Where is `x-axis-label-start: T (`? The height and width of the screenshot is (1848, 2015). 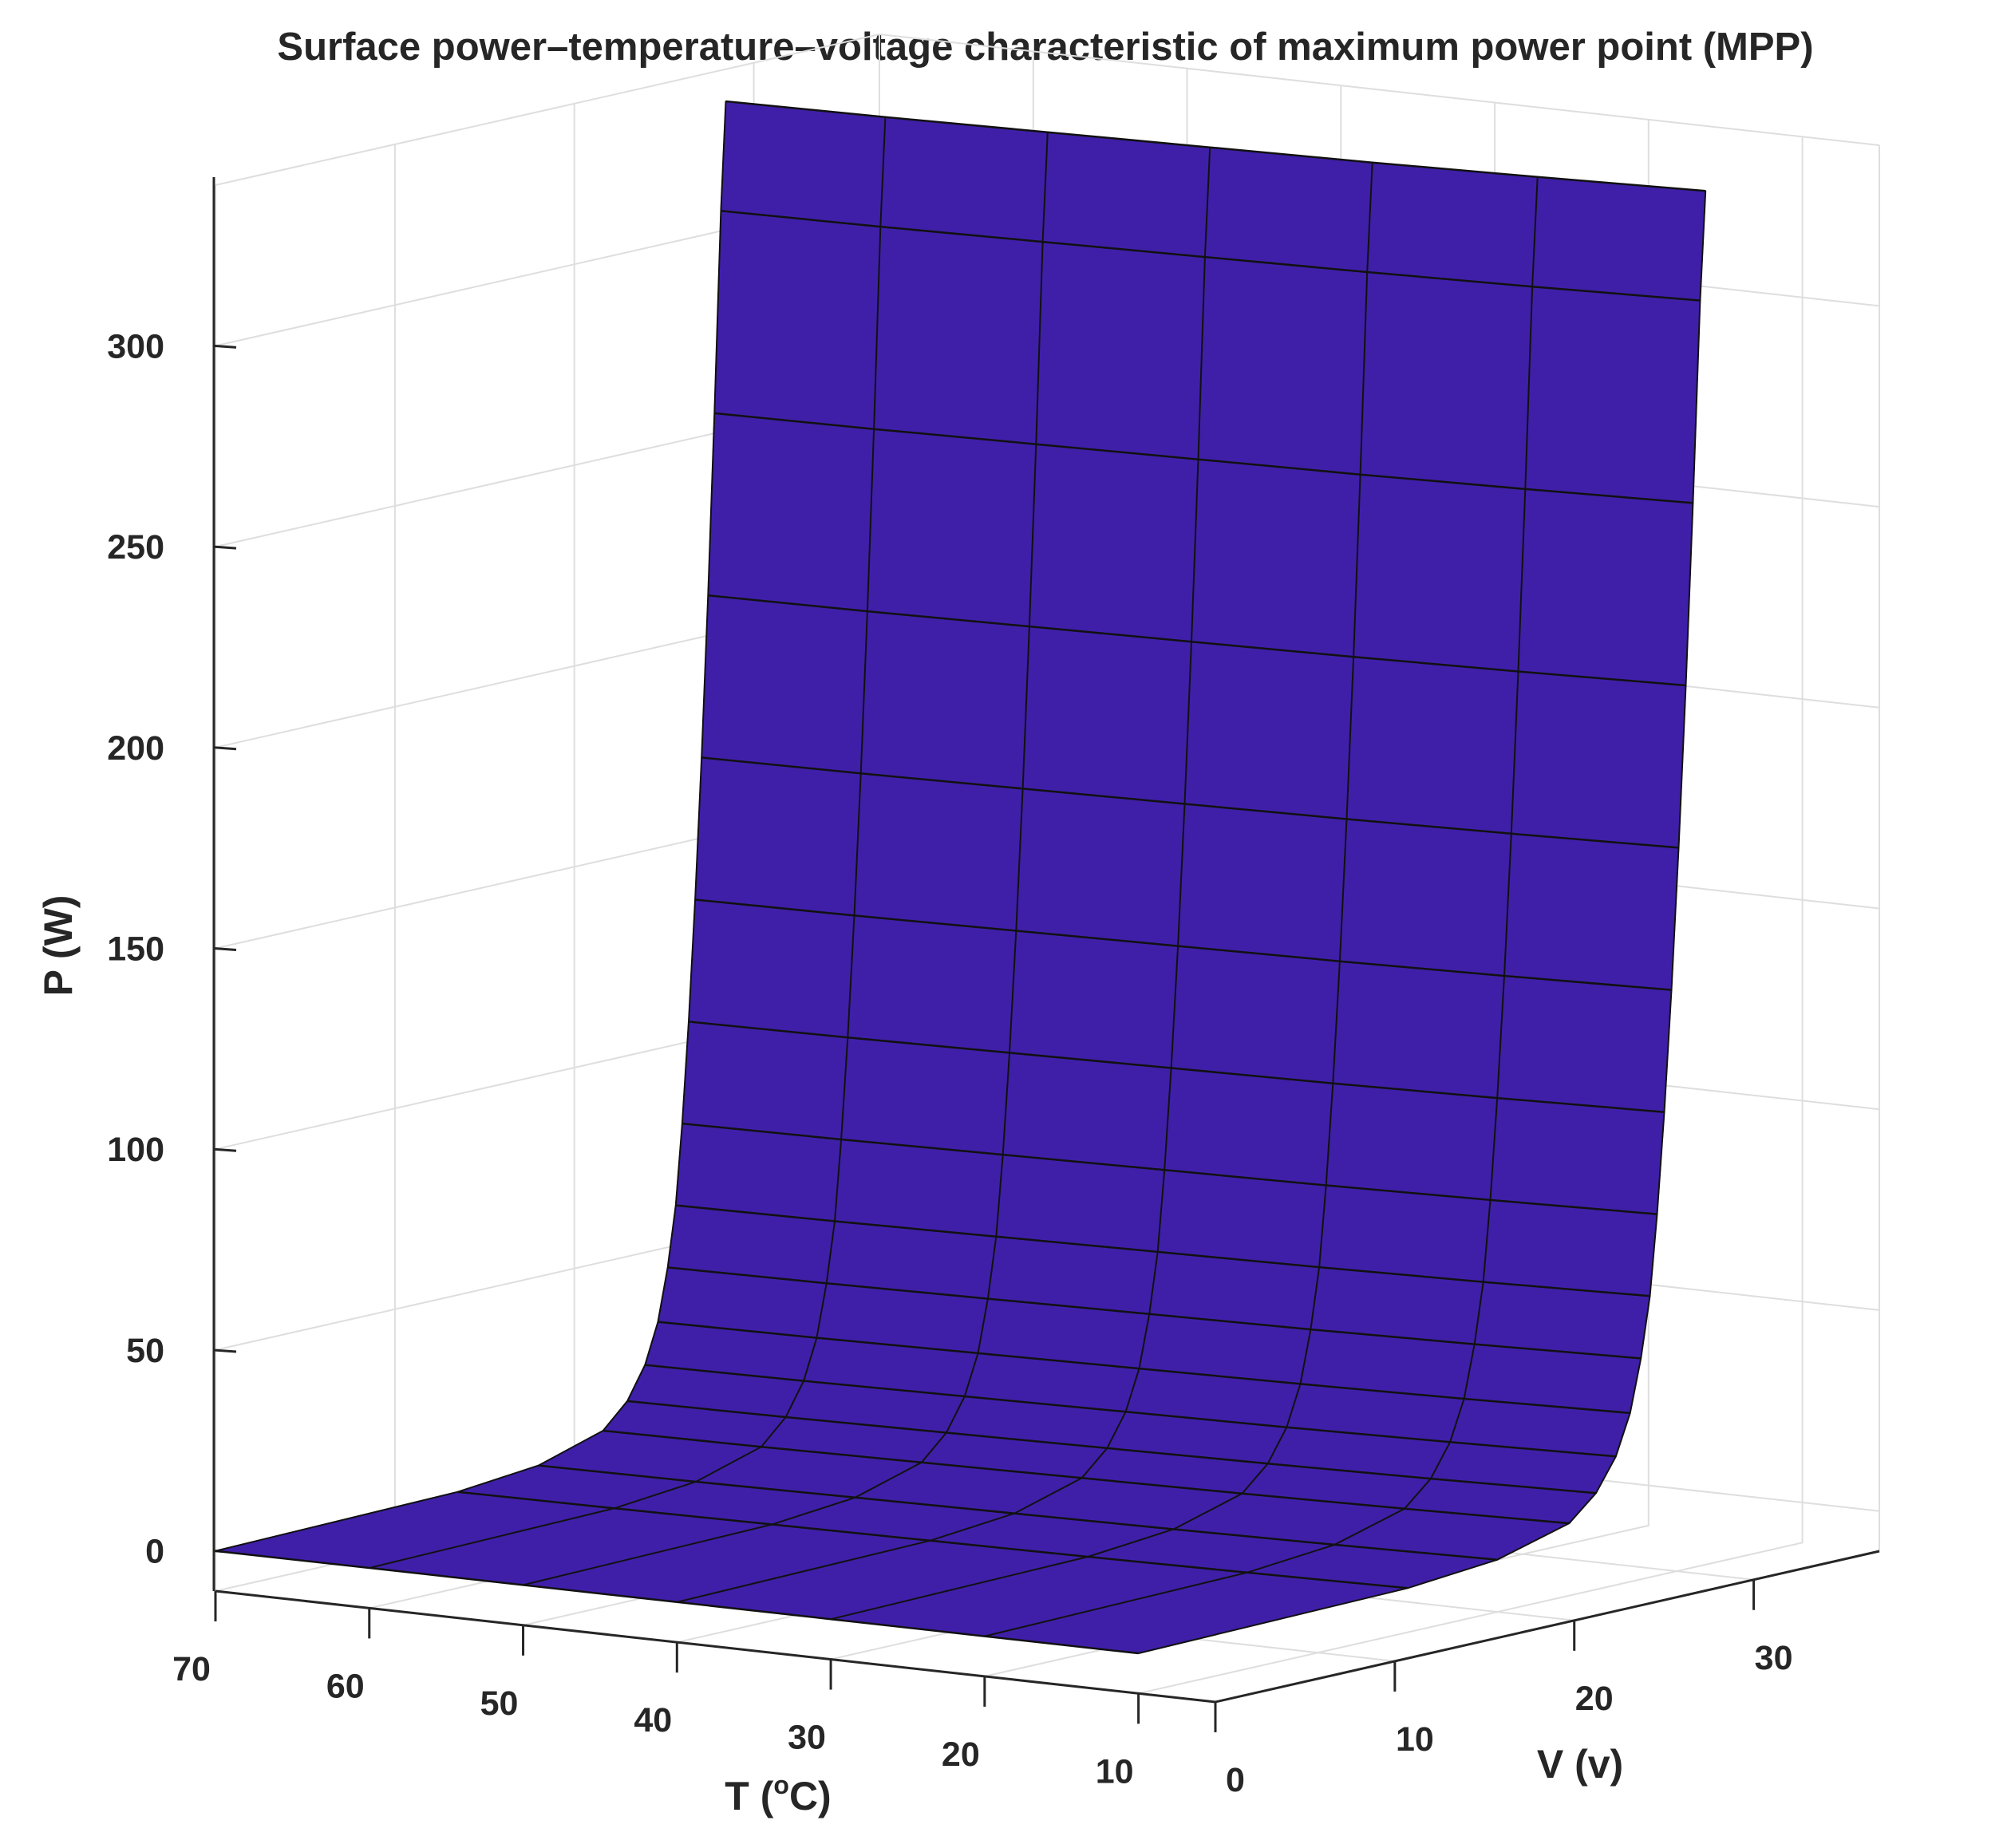
x-axis-label-start: T ( is located at coordinates (749, 1796).